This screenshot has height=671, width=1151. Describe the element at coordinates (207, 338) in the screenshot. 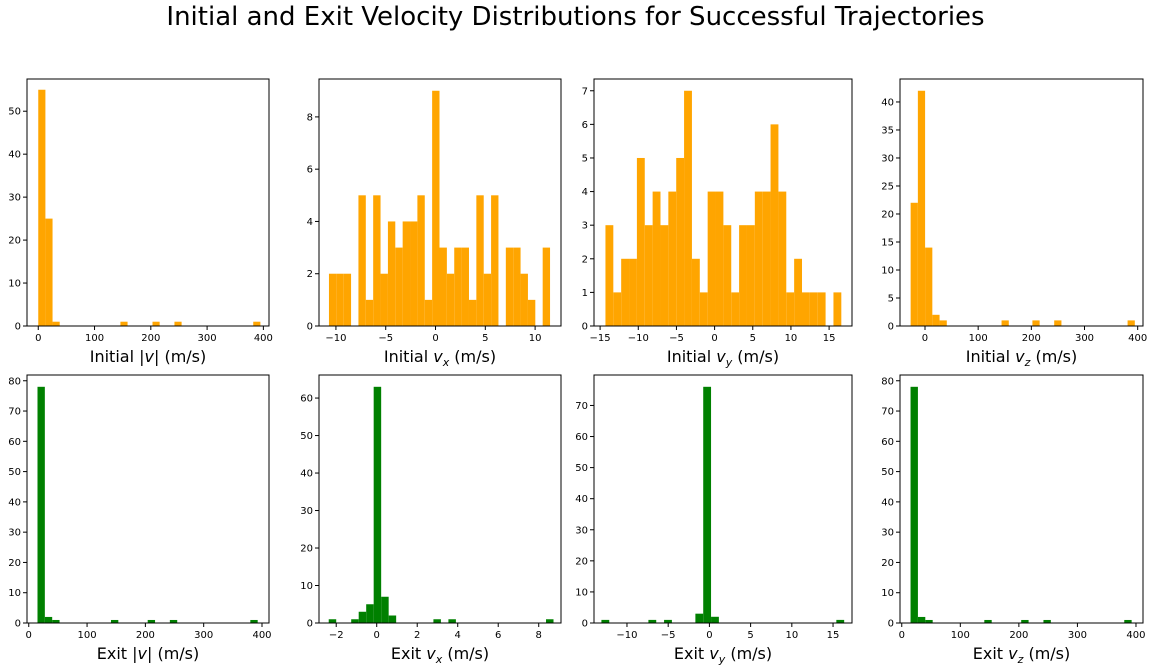

I see `x-tick-label: 300` at that location.